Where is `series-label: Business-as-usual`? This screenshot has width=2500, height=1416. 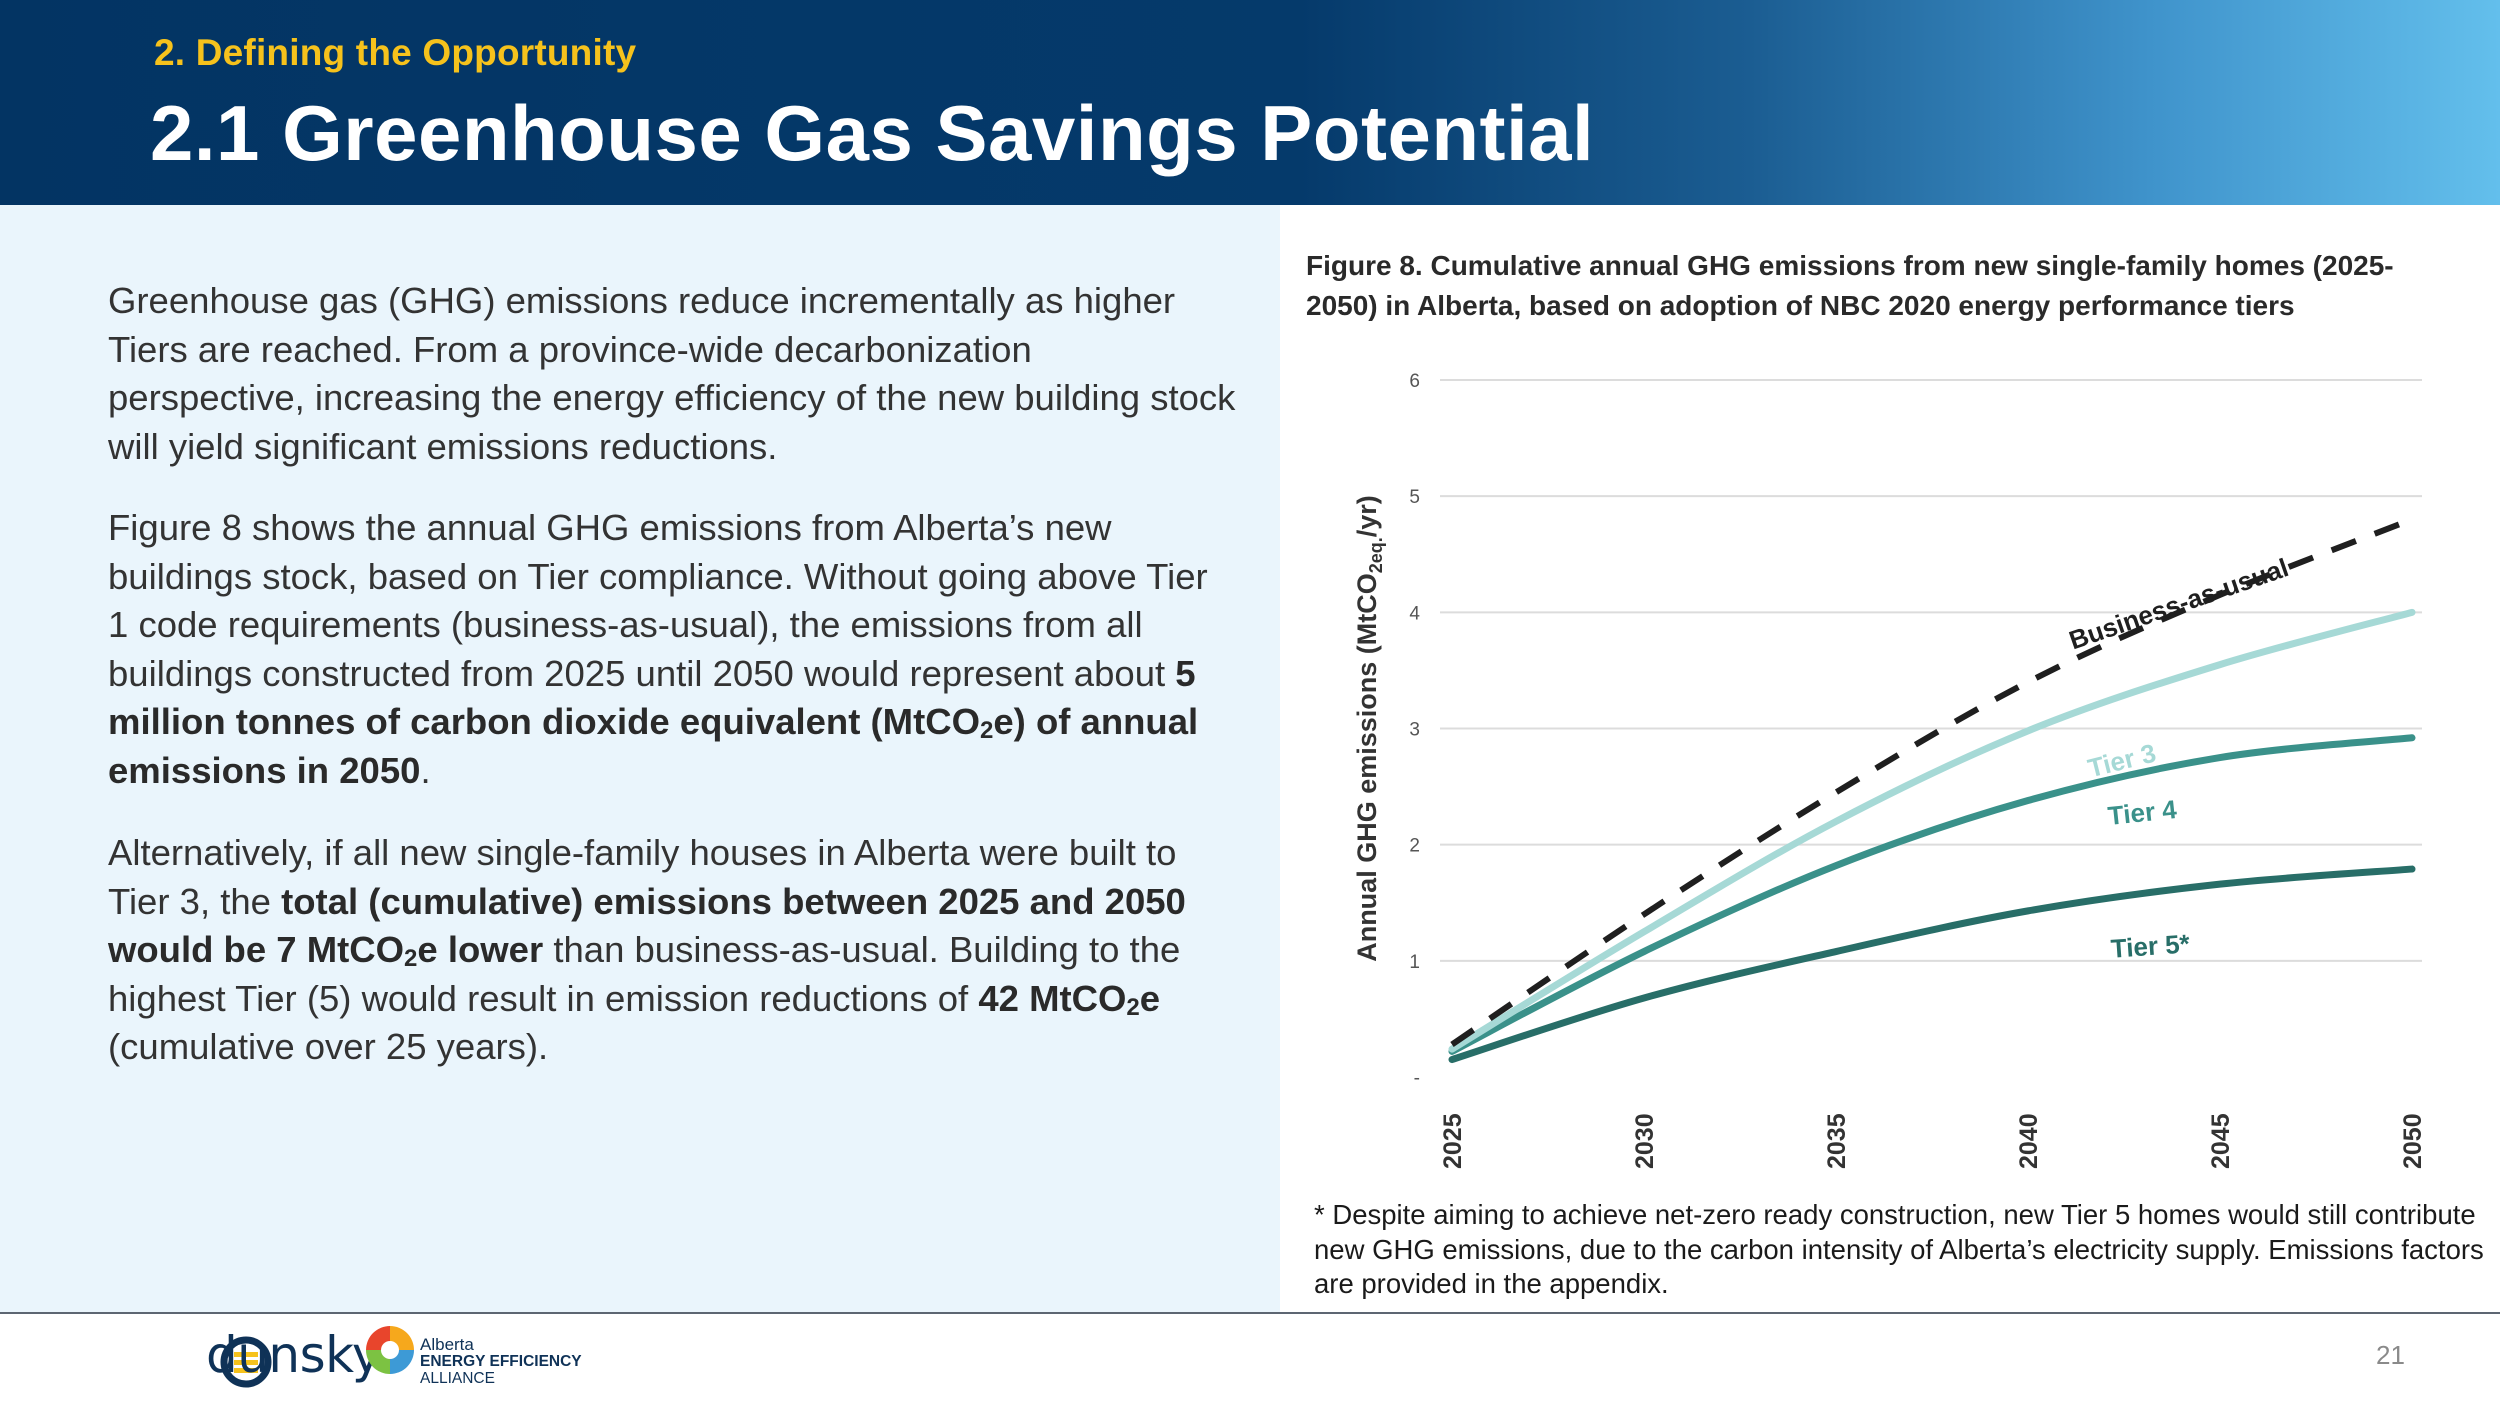 series-label: Business-as-usual is located at coordinates (2178, 603).